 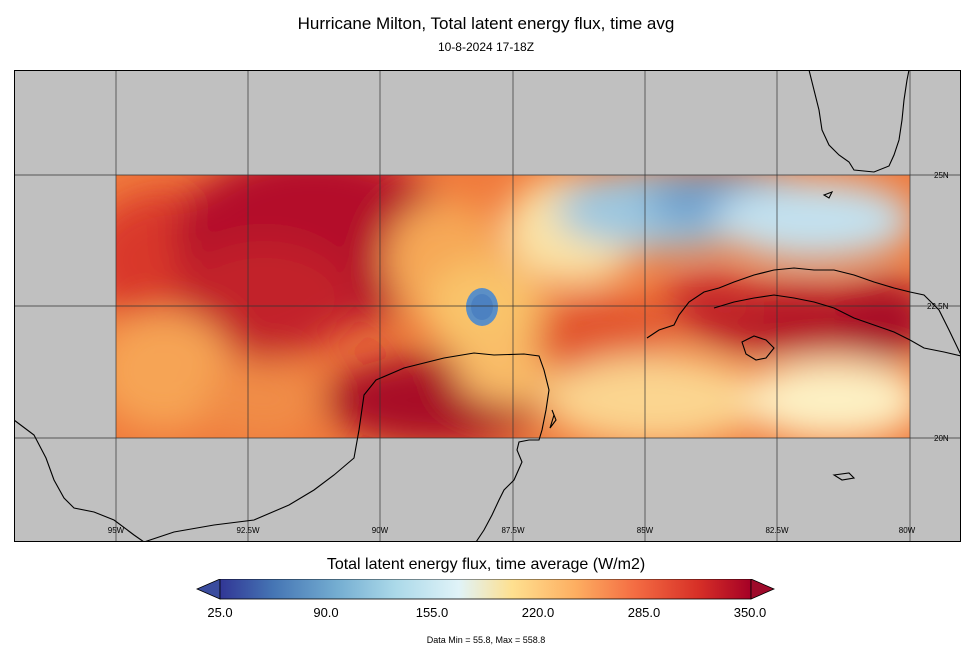 What do you see at coordinates (645, 530) in the screenshot?
I see `lon-label: 85W` at bounding box center [645, 530].